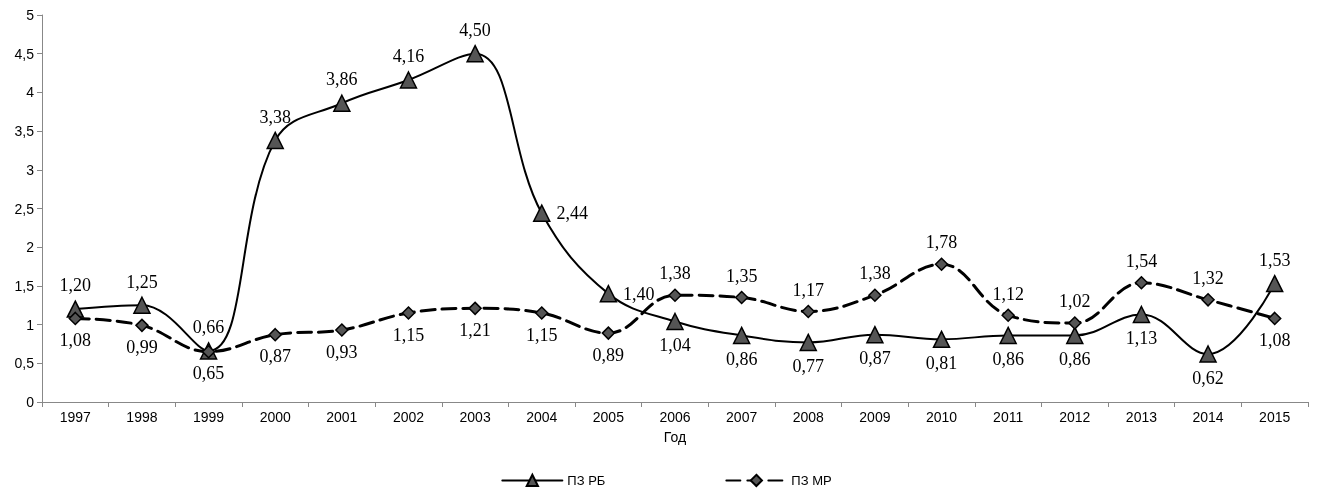 This screenshot has height=492, width=1333. I want to click on x-tick-label: 2002, so click(408, 417).